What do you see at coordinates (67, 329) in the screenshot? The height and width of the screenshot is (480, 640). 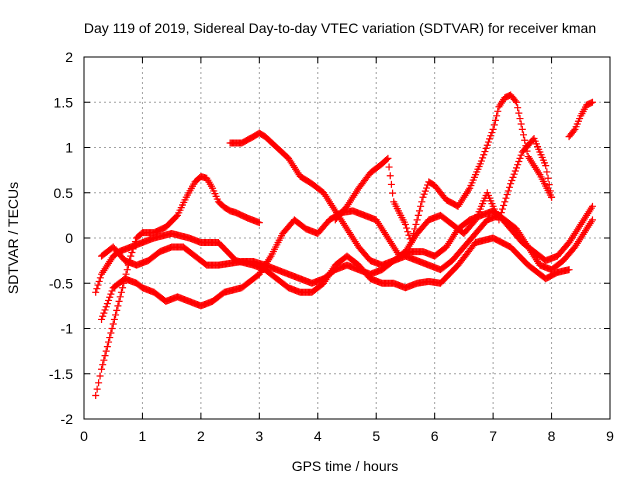 I see `y-tick-label: -1` at bounding box center [67, 329].